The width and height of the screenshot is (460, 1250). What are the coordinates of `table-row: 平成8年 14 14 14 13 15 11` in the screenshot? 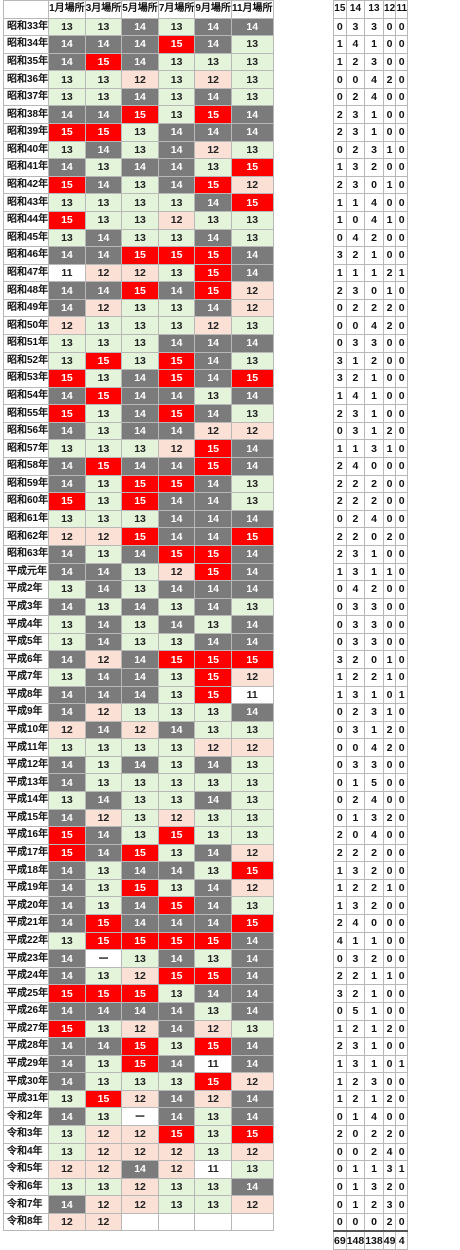 It's located at (138, 695).